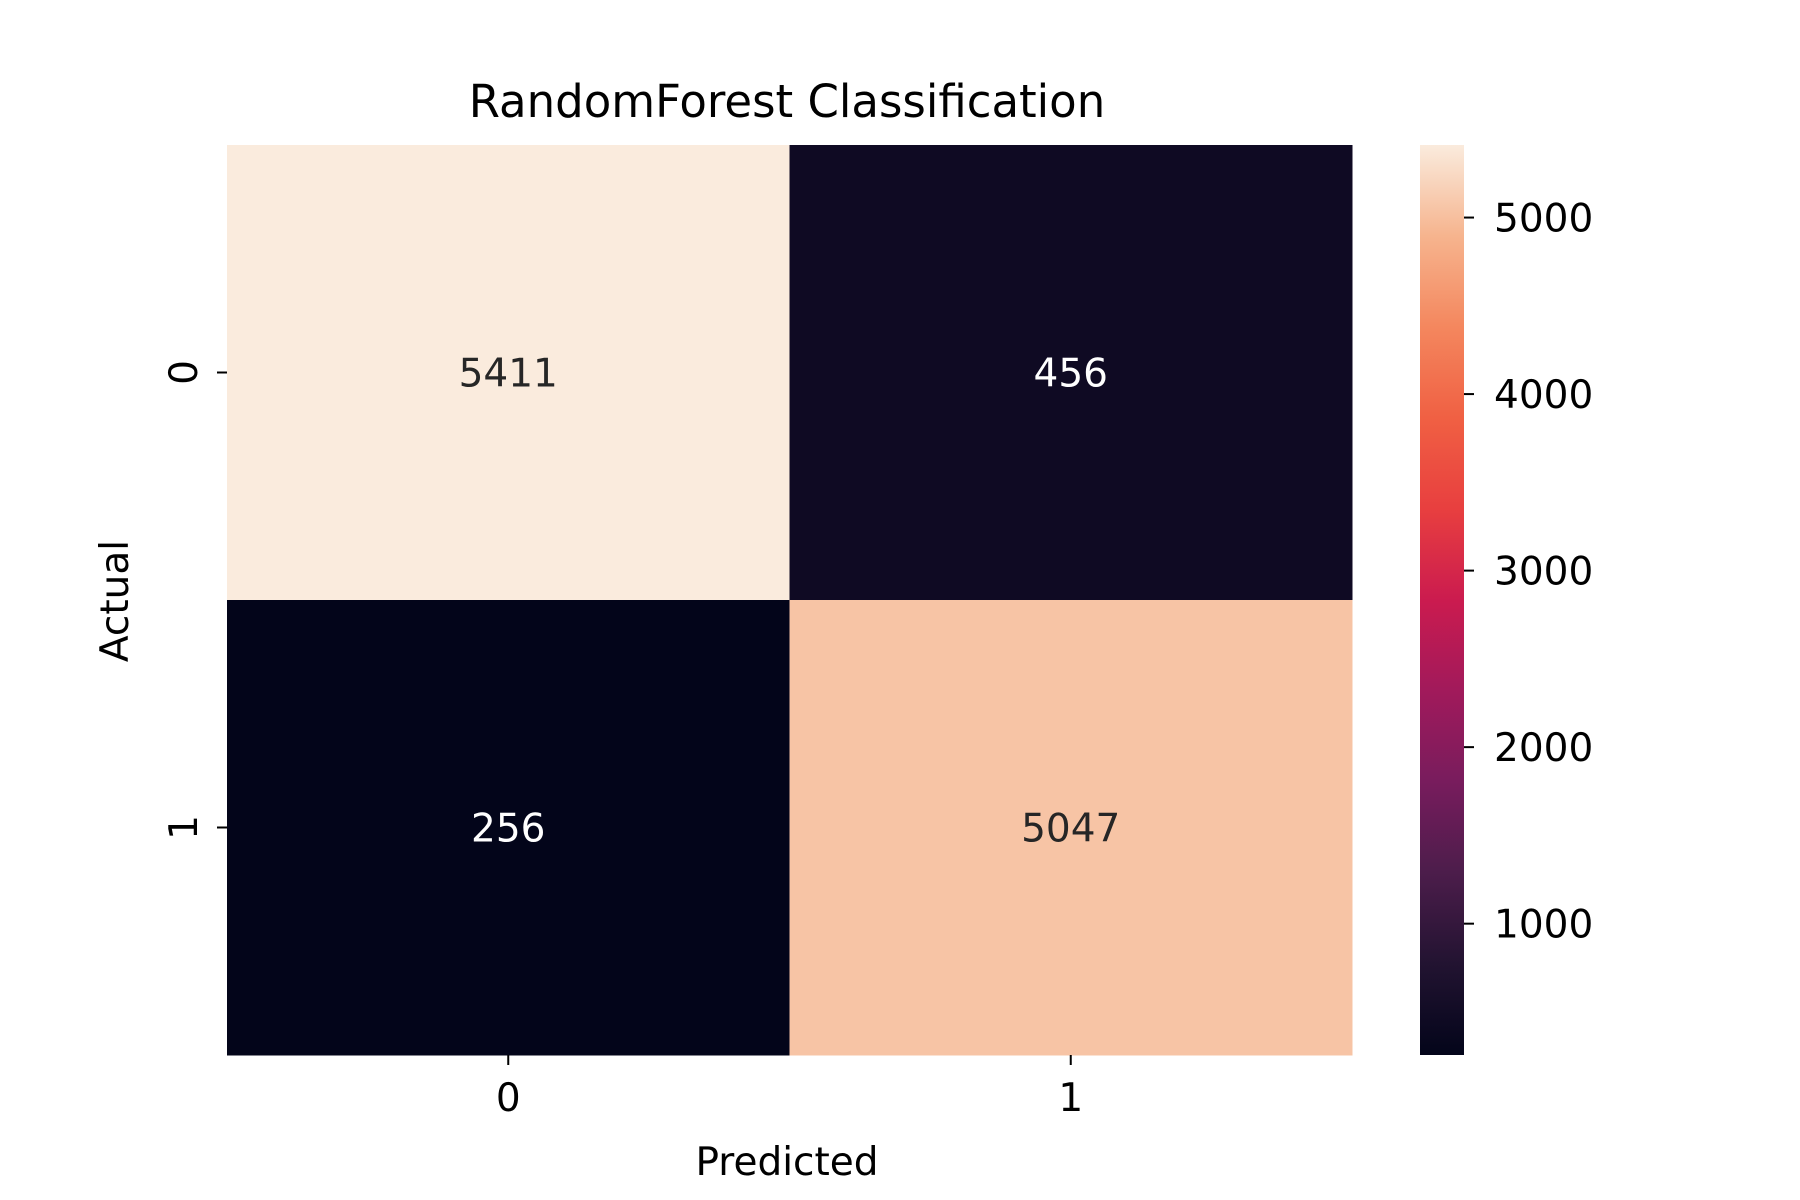 This screenshot has width=1800, height=1200. I want to click on heatmap-cell-r0-c0, so click(508, 373).